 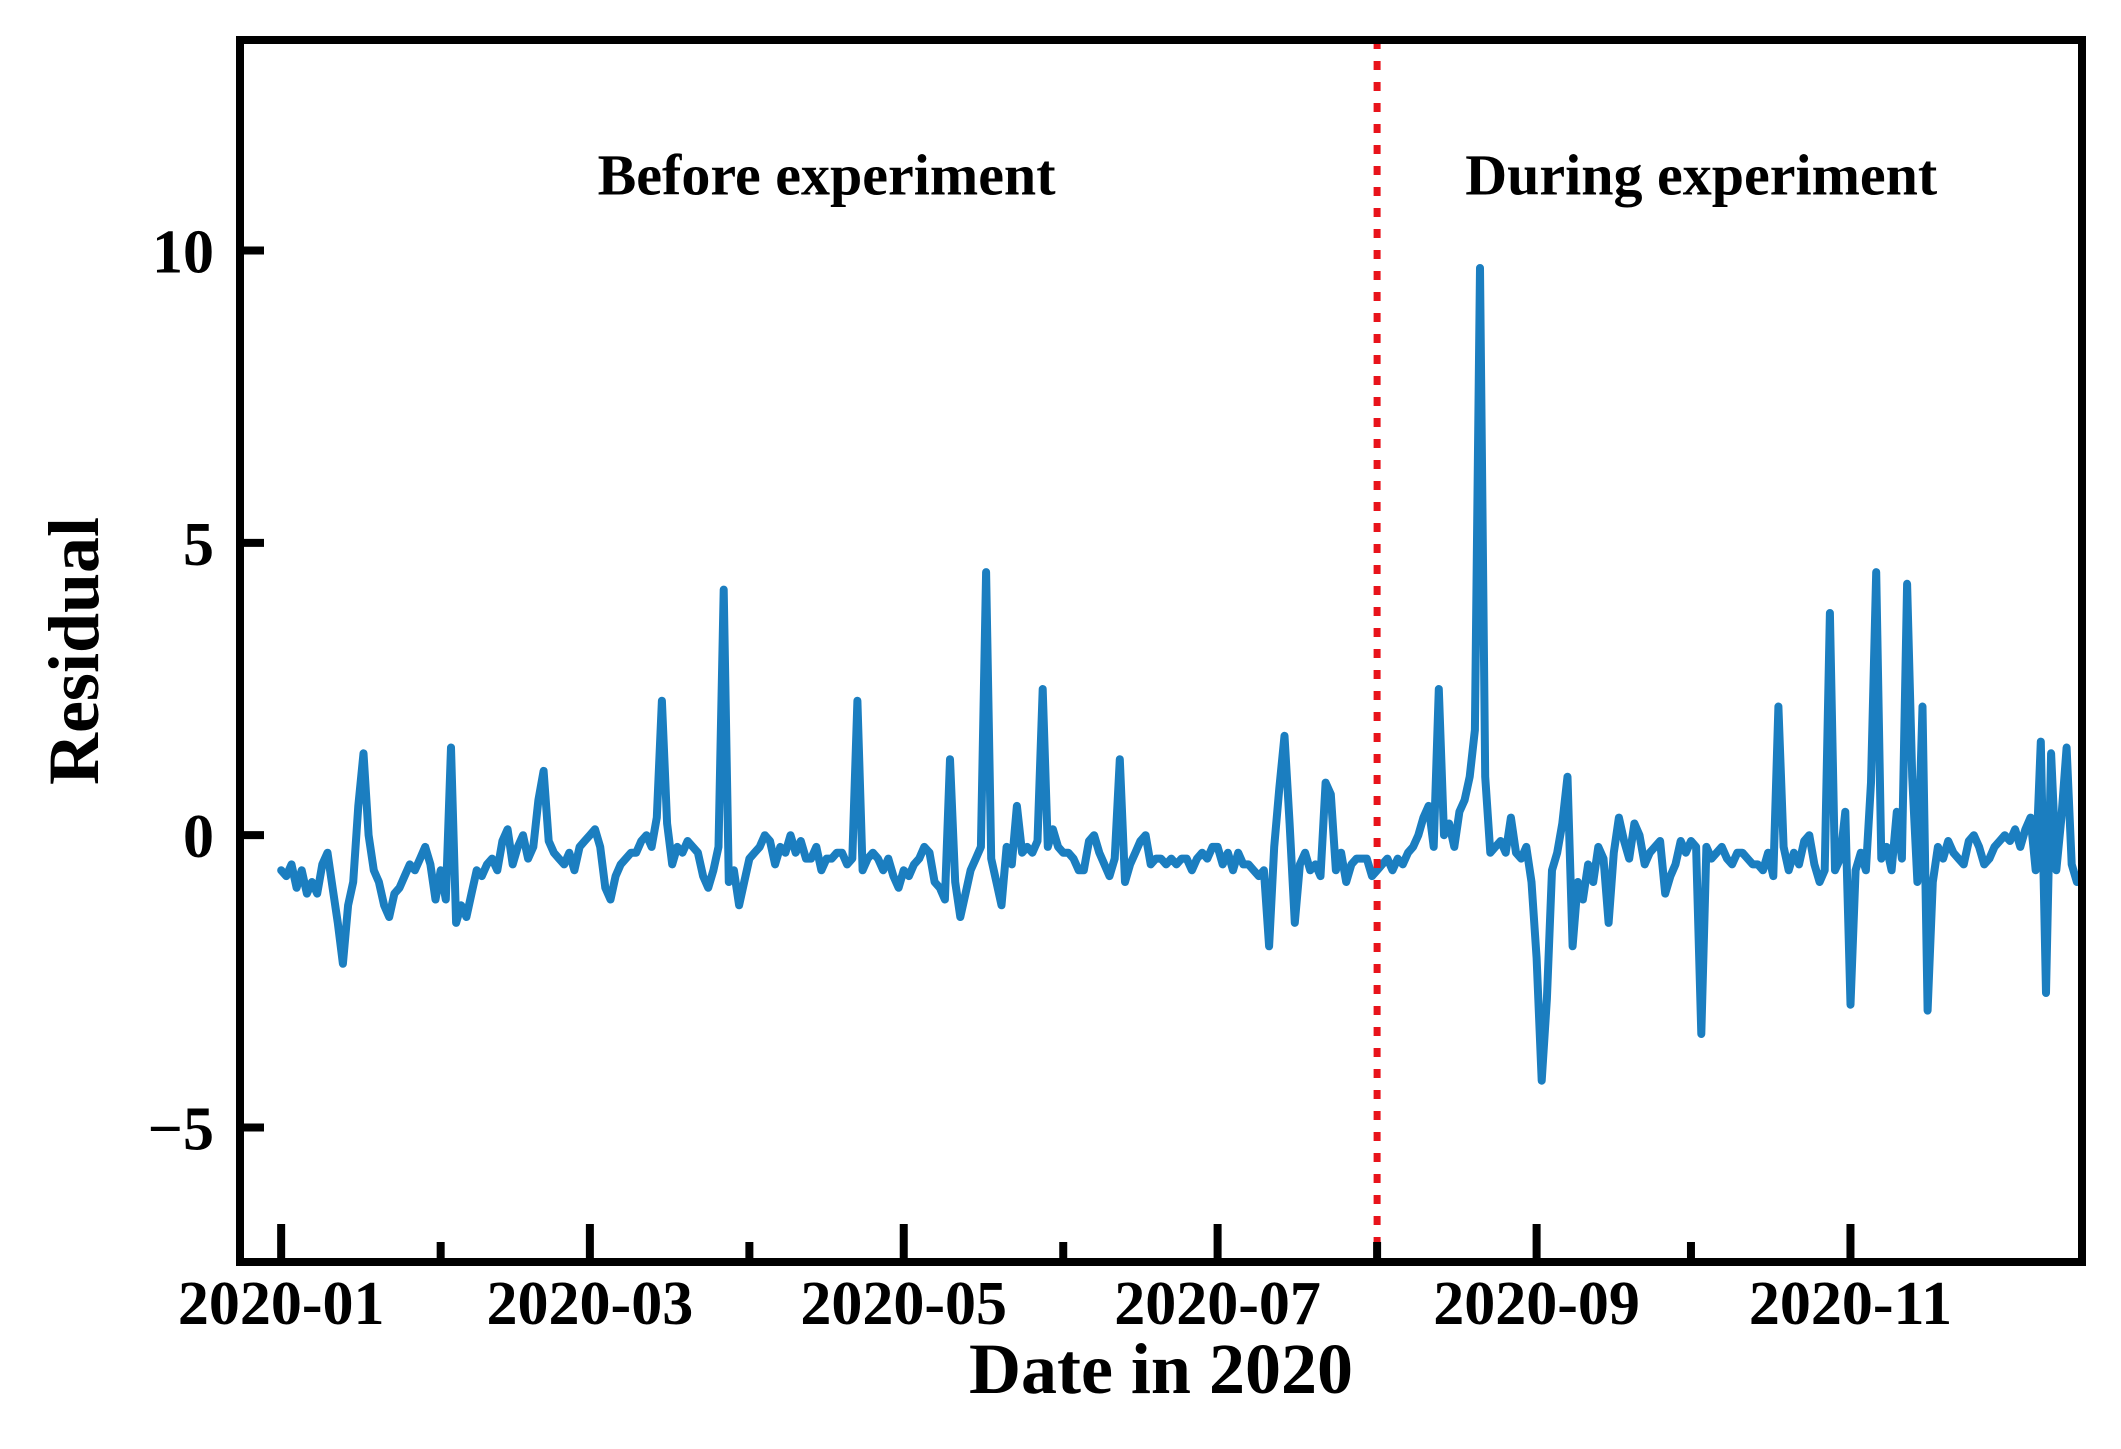 I want to click on x-tick-label: 2020-11, so click(x=1850, y=1304).